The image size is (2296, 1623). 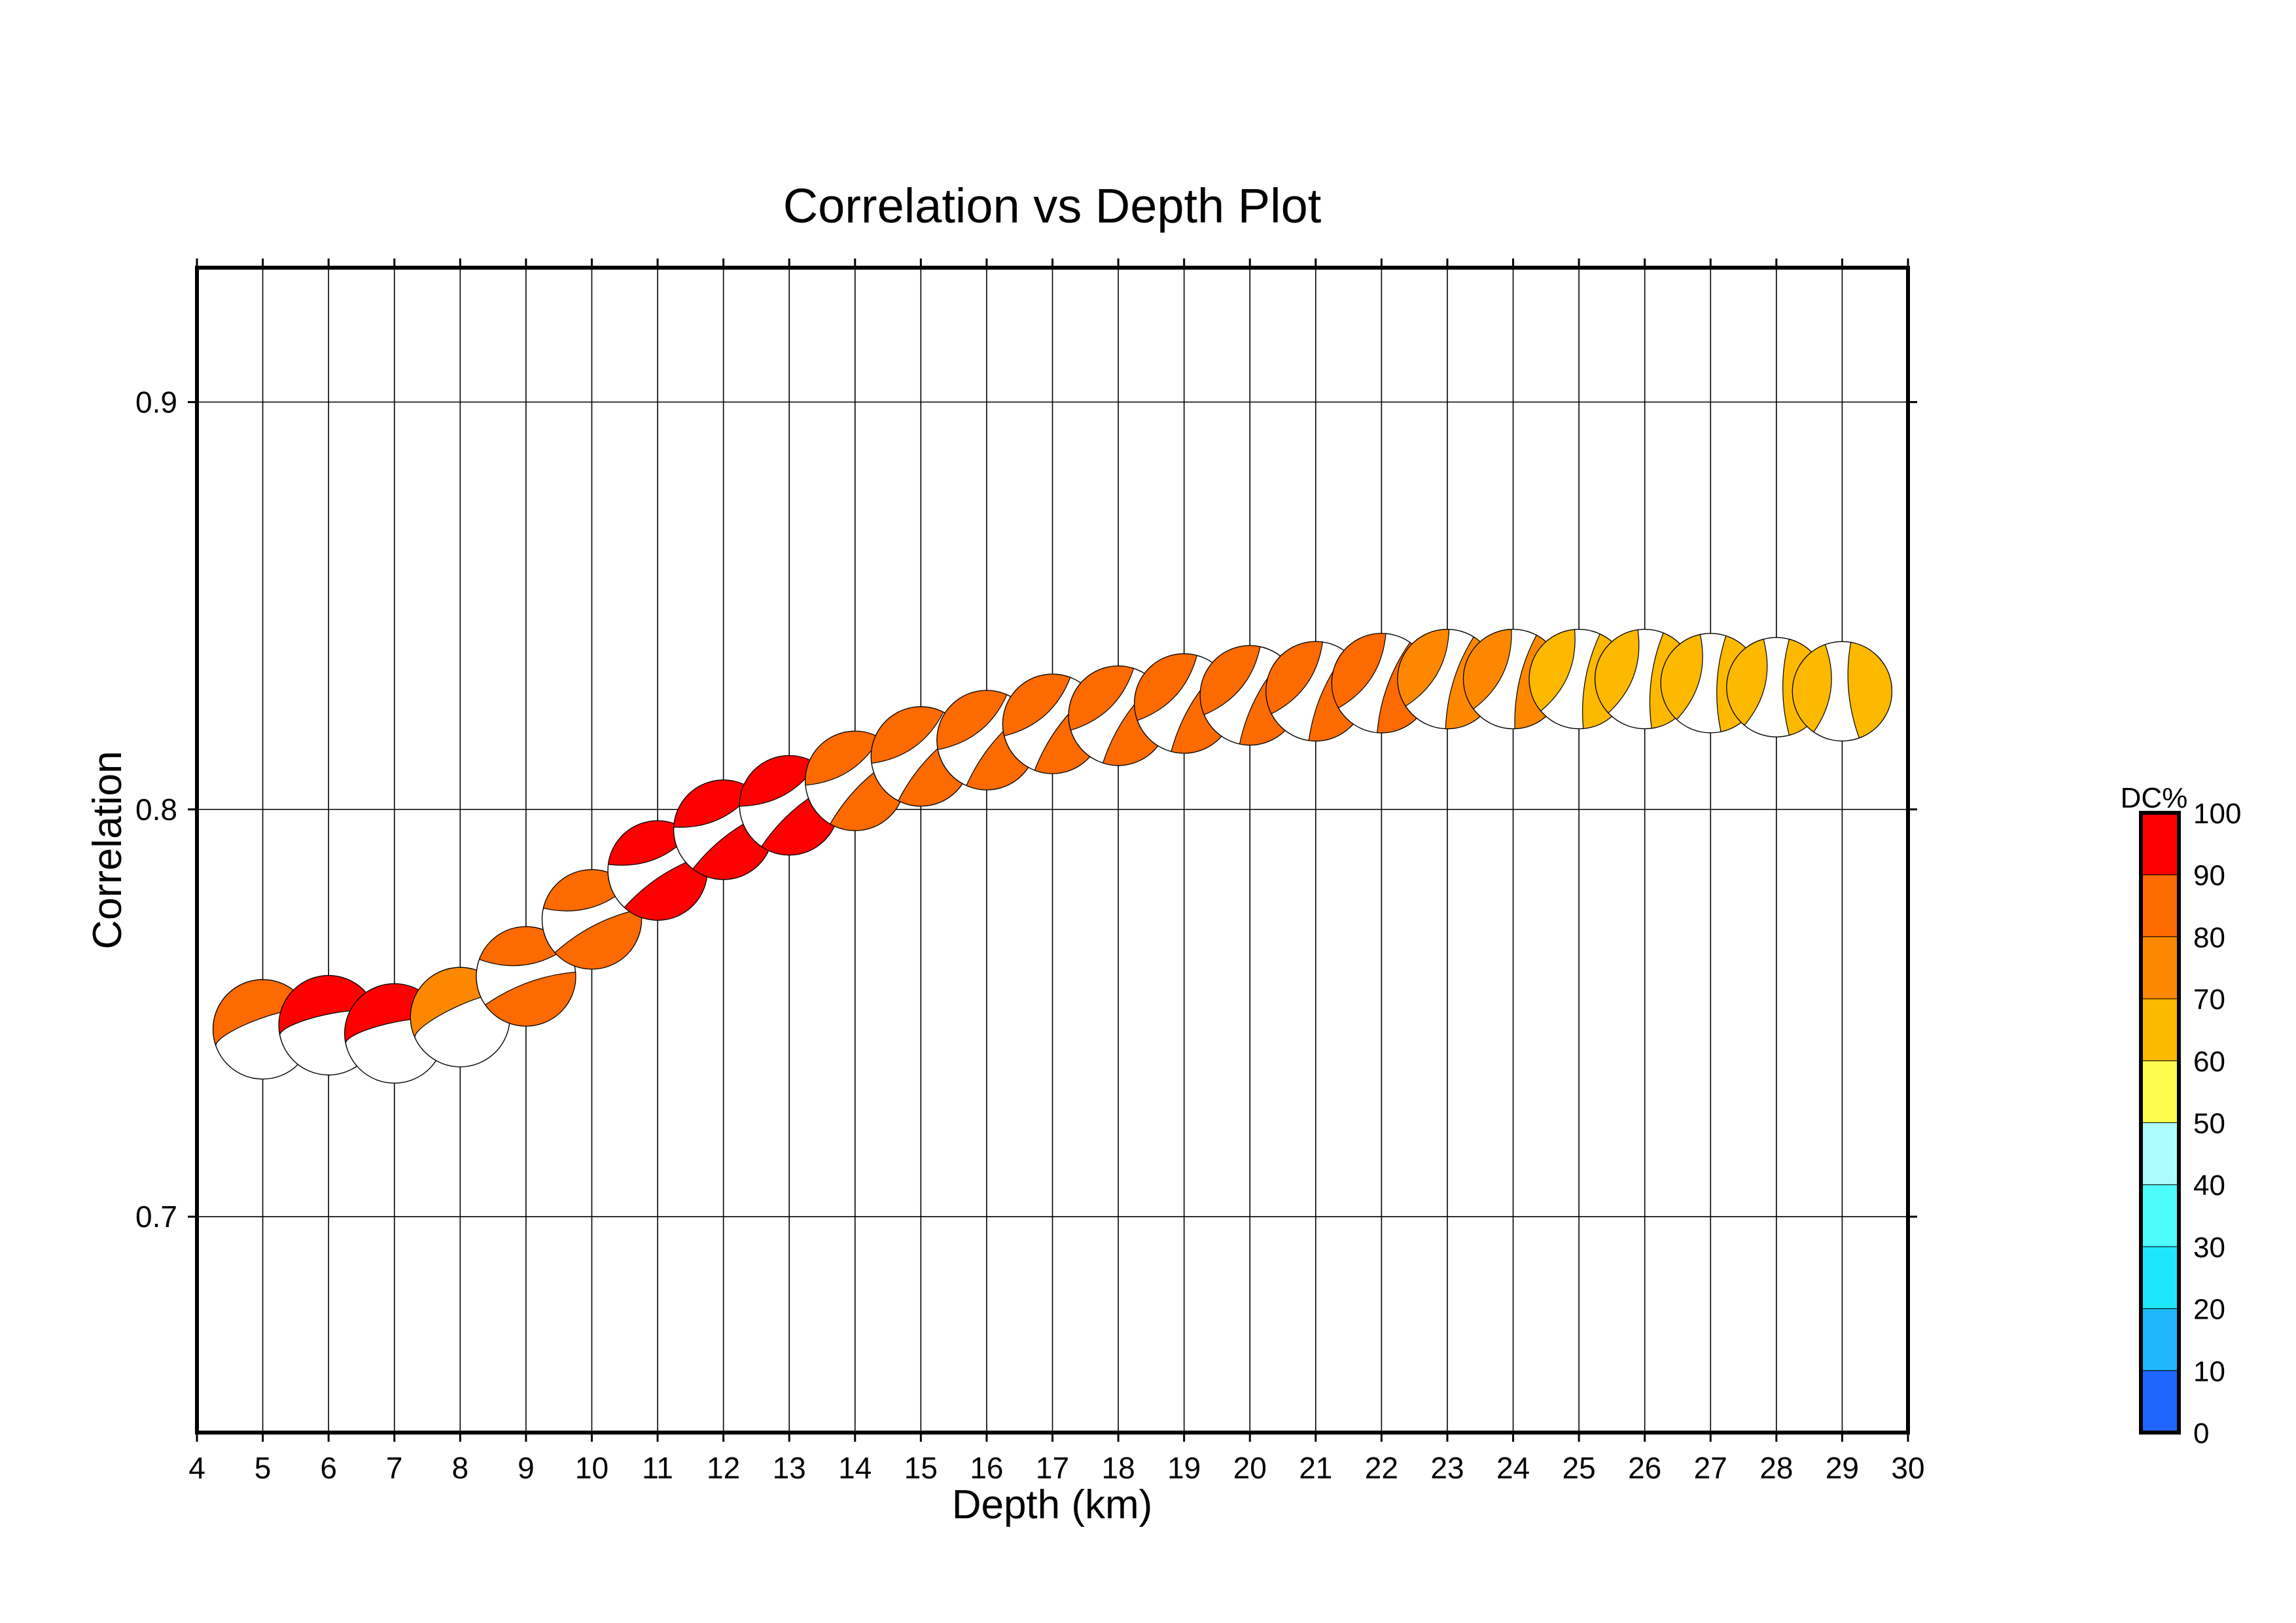 I want to click on x-tick-label: 20, so click(x=1250, y=1468).